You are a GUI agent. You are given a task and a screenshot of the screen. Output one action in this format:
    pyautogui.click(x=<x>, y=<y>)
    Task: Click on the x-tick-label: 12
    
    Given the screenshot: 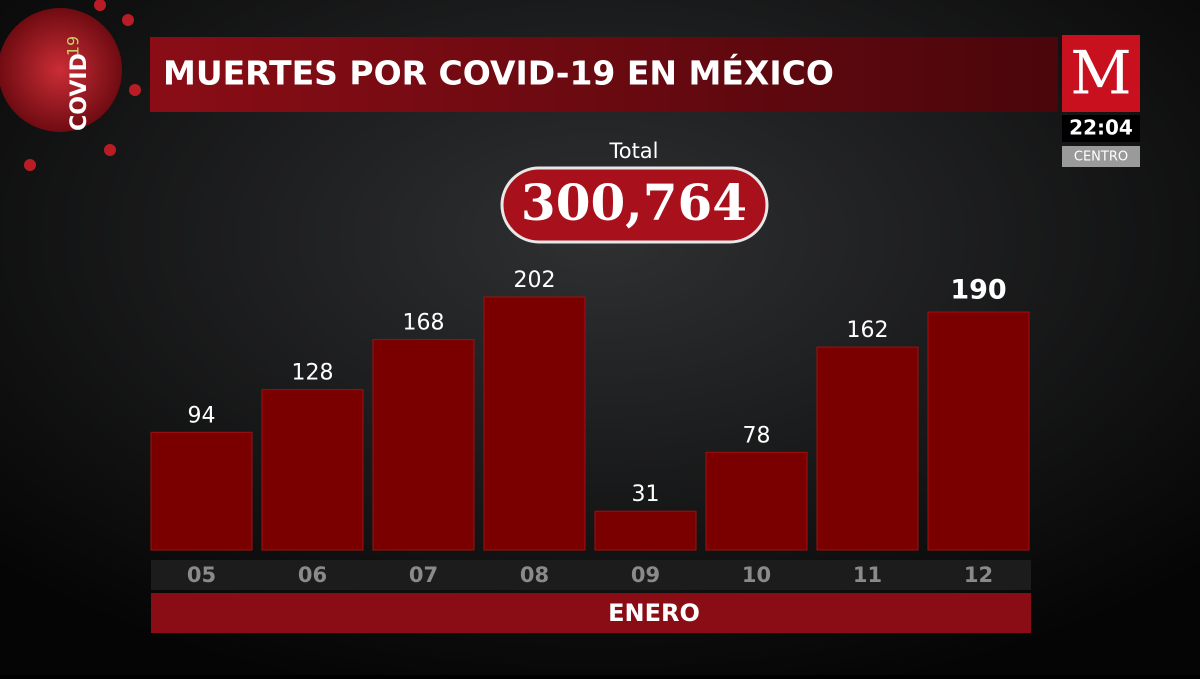 What is the action you would take?
    pyautogui.click(x=978, y=575)
    